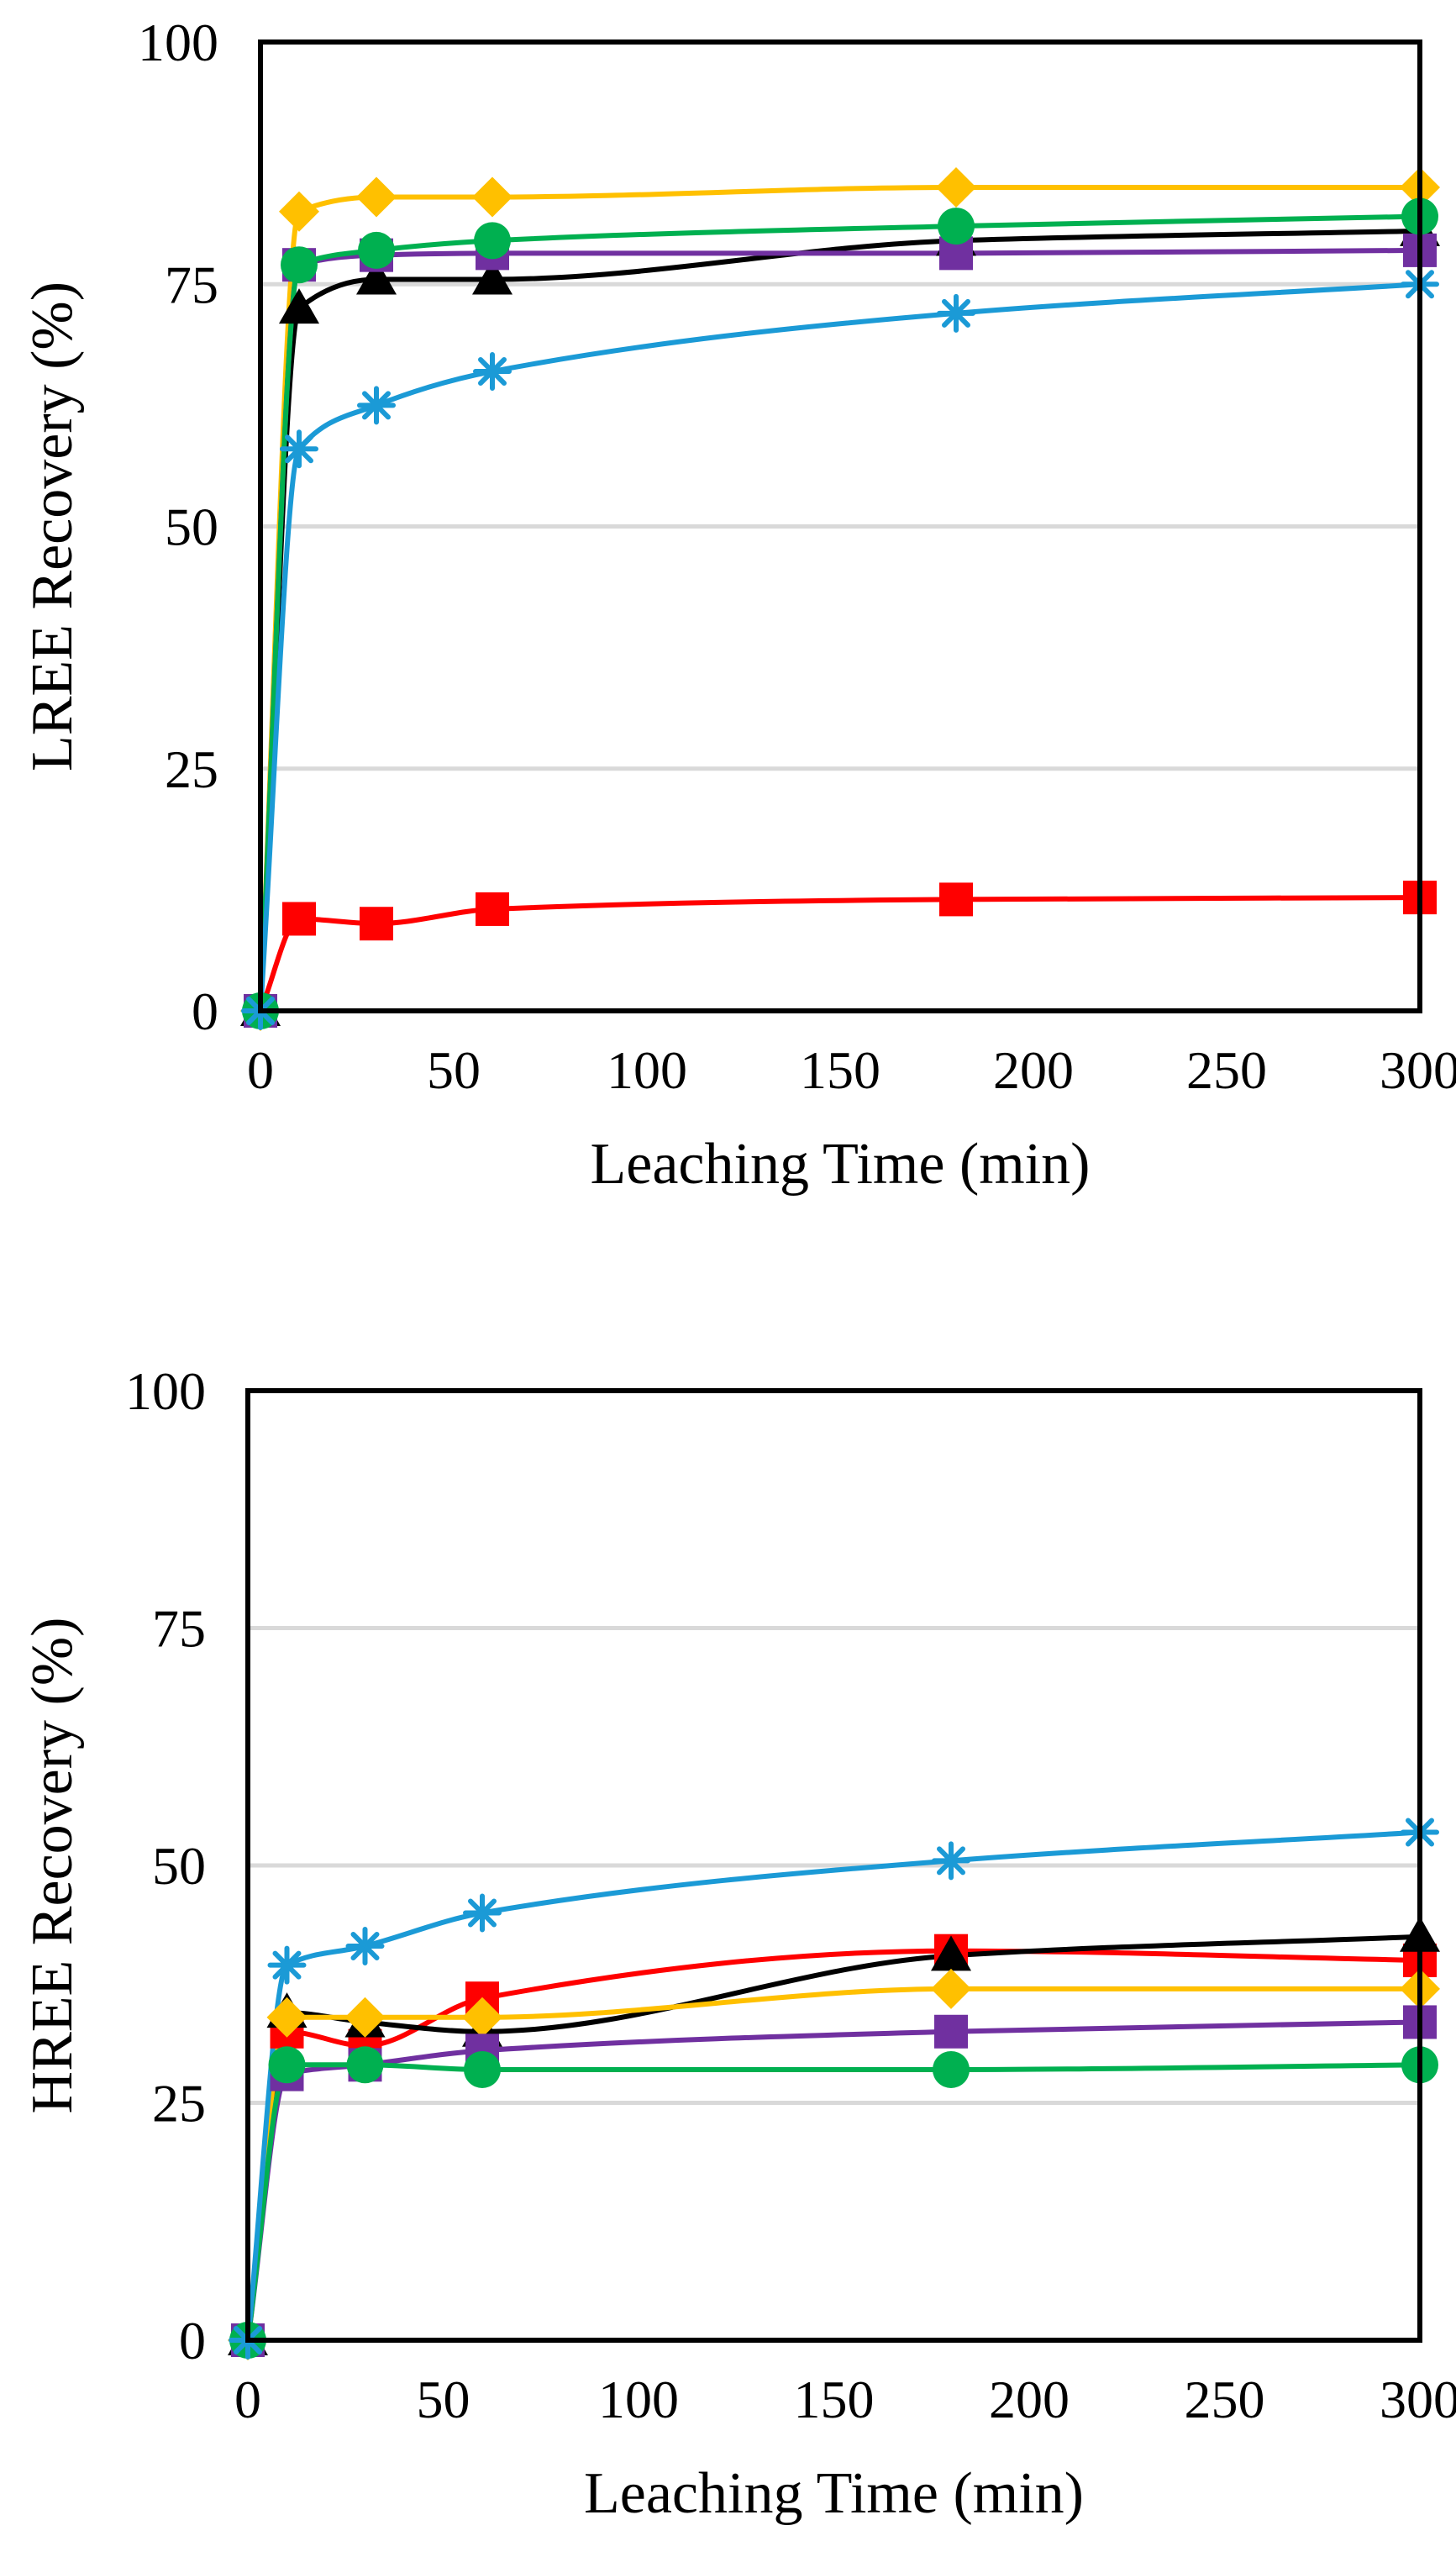  What do you see at coordinates (52, 1866) in the screenshot?
I see `y-axis-title: HREE Recovery (%)` at bounding box center [52, 1866].